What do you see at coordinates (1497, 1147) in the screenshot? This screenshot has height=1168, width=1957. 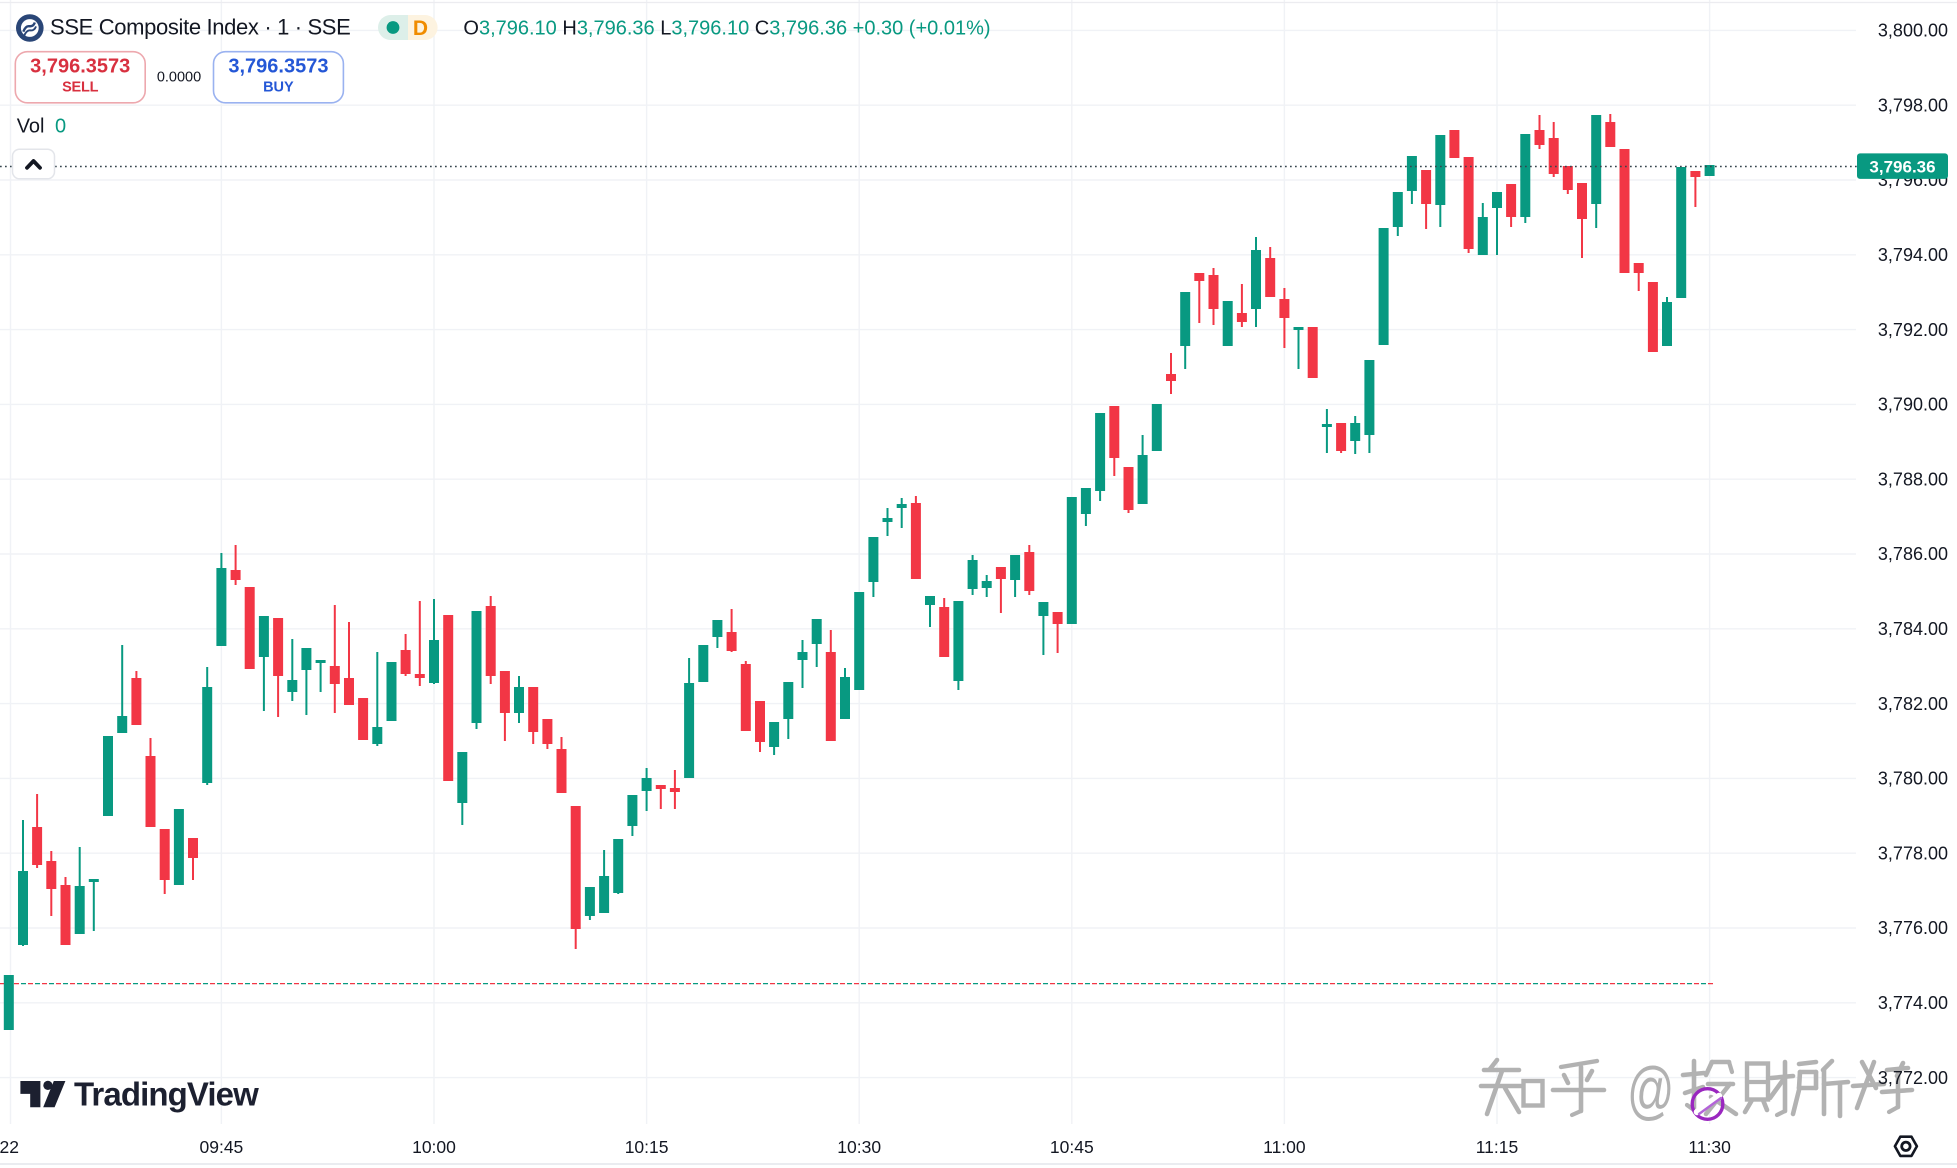 I see `svg-text: 11:15` at bounding box center [1497, 1147].